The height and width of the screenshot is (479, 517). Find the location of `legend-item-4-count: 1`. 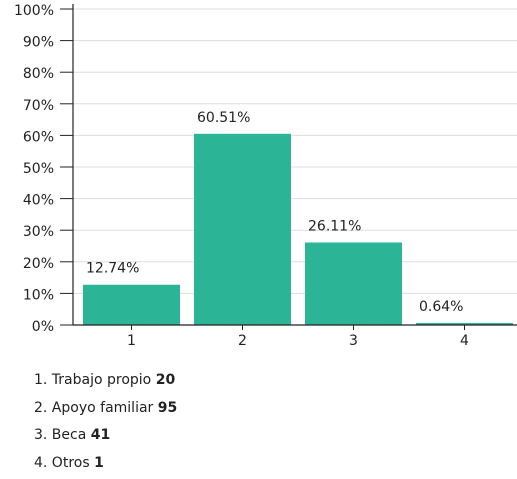

legend-item-4-count: 1 is located at coordinates (99, 463).